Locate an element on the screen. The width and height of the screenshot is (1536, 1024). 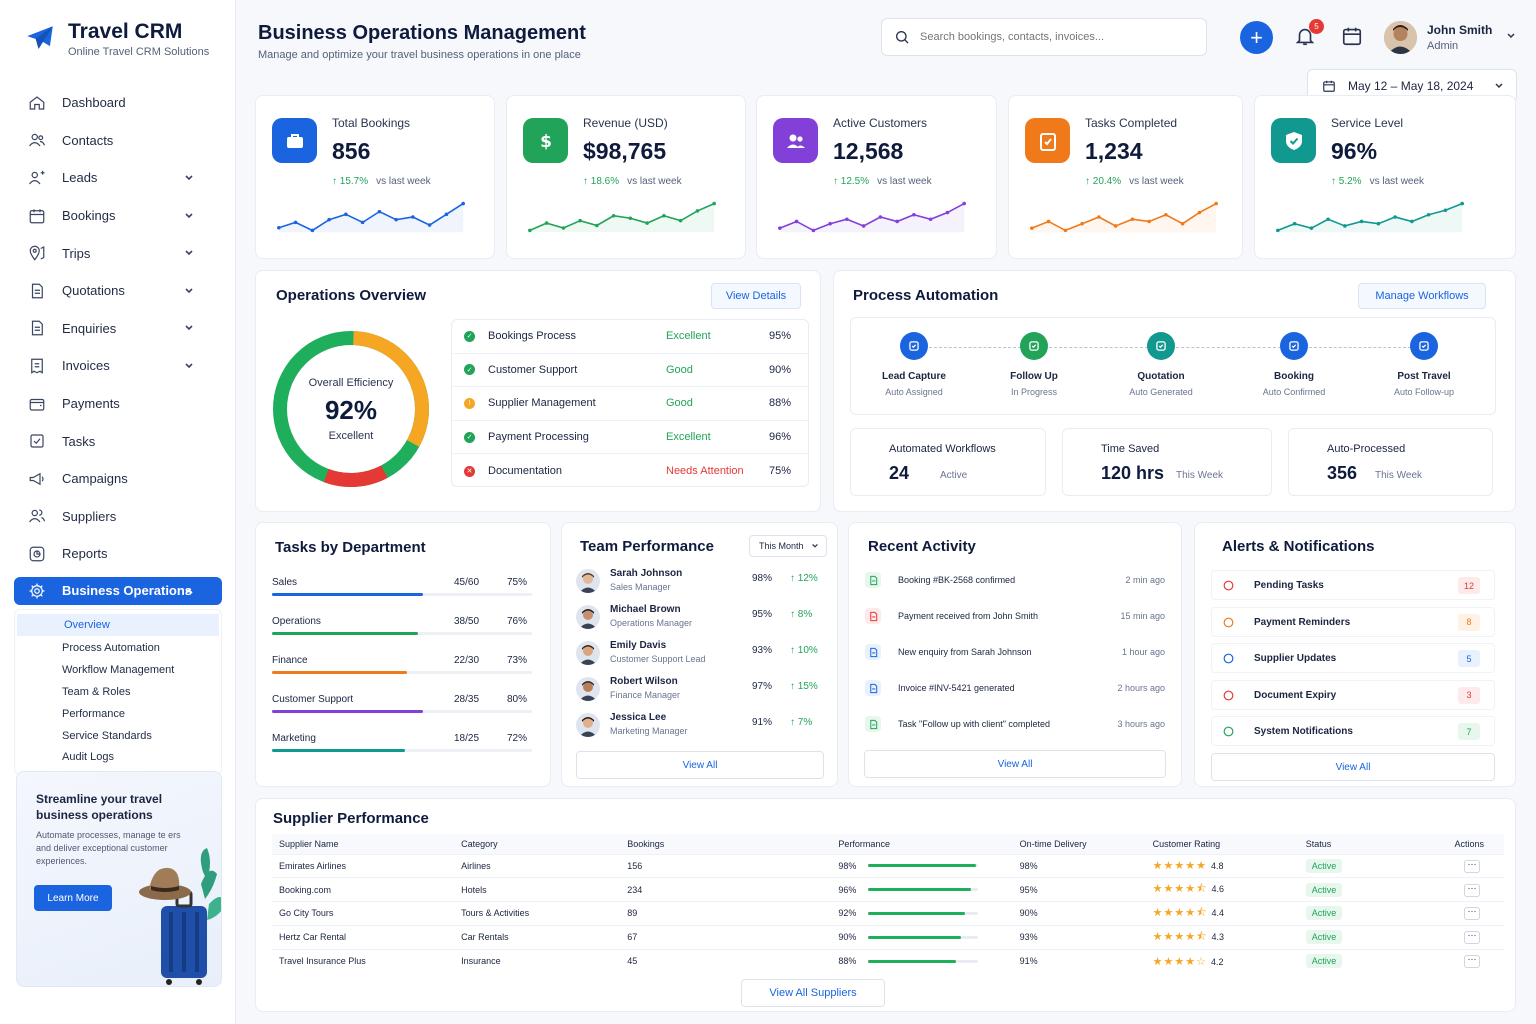
sidebar-item-contacts: Contacts is located at coordinates (118, 141).